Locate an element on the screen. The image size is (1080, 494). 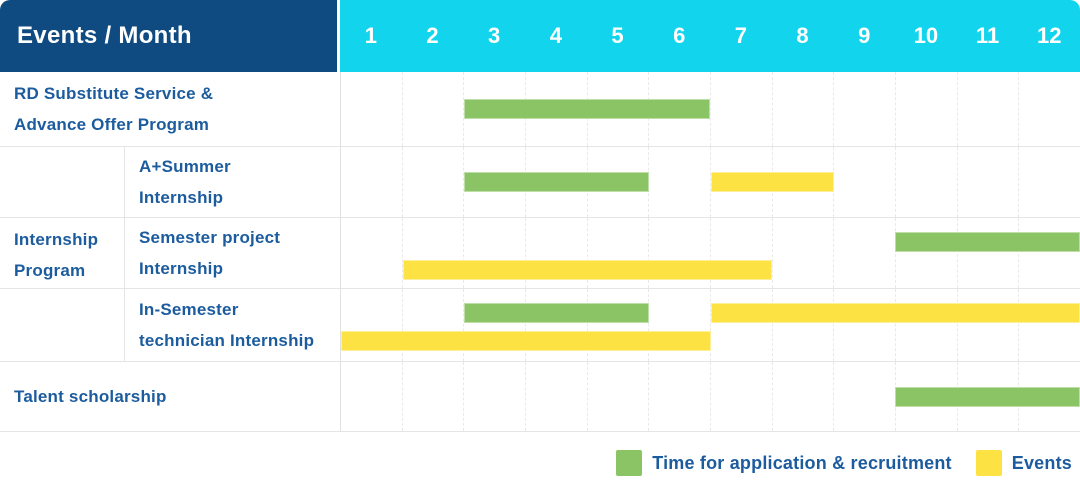
label-line: Talent scholarship is located at coordinates (90, 396).